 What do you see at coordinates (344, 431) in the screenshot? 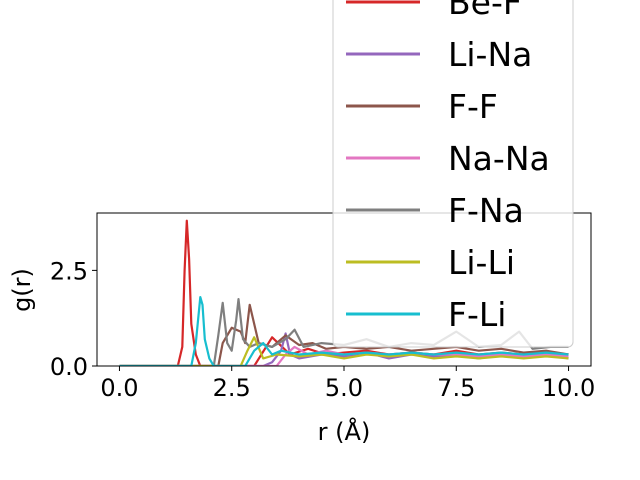
I see `x-axis-label: r (Å)` at bounding box center [344, 431].